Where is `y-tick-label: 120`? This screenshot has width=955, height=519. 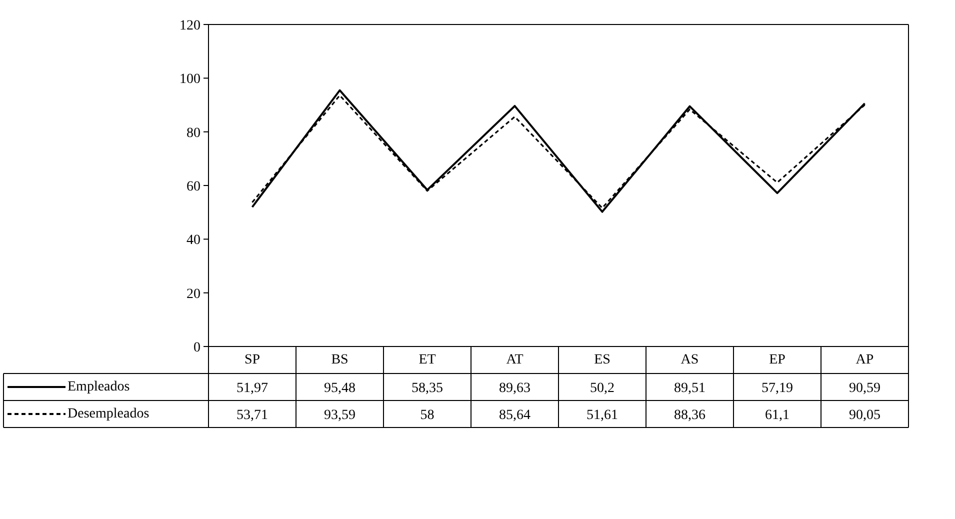 y-tick-label: 120 is located at coordinates (190, 26).